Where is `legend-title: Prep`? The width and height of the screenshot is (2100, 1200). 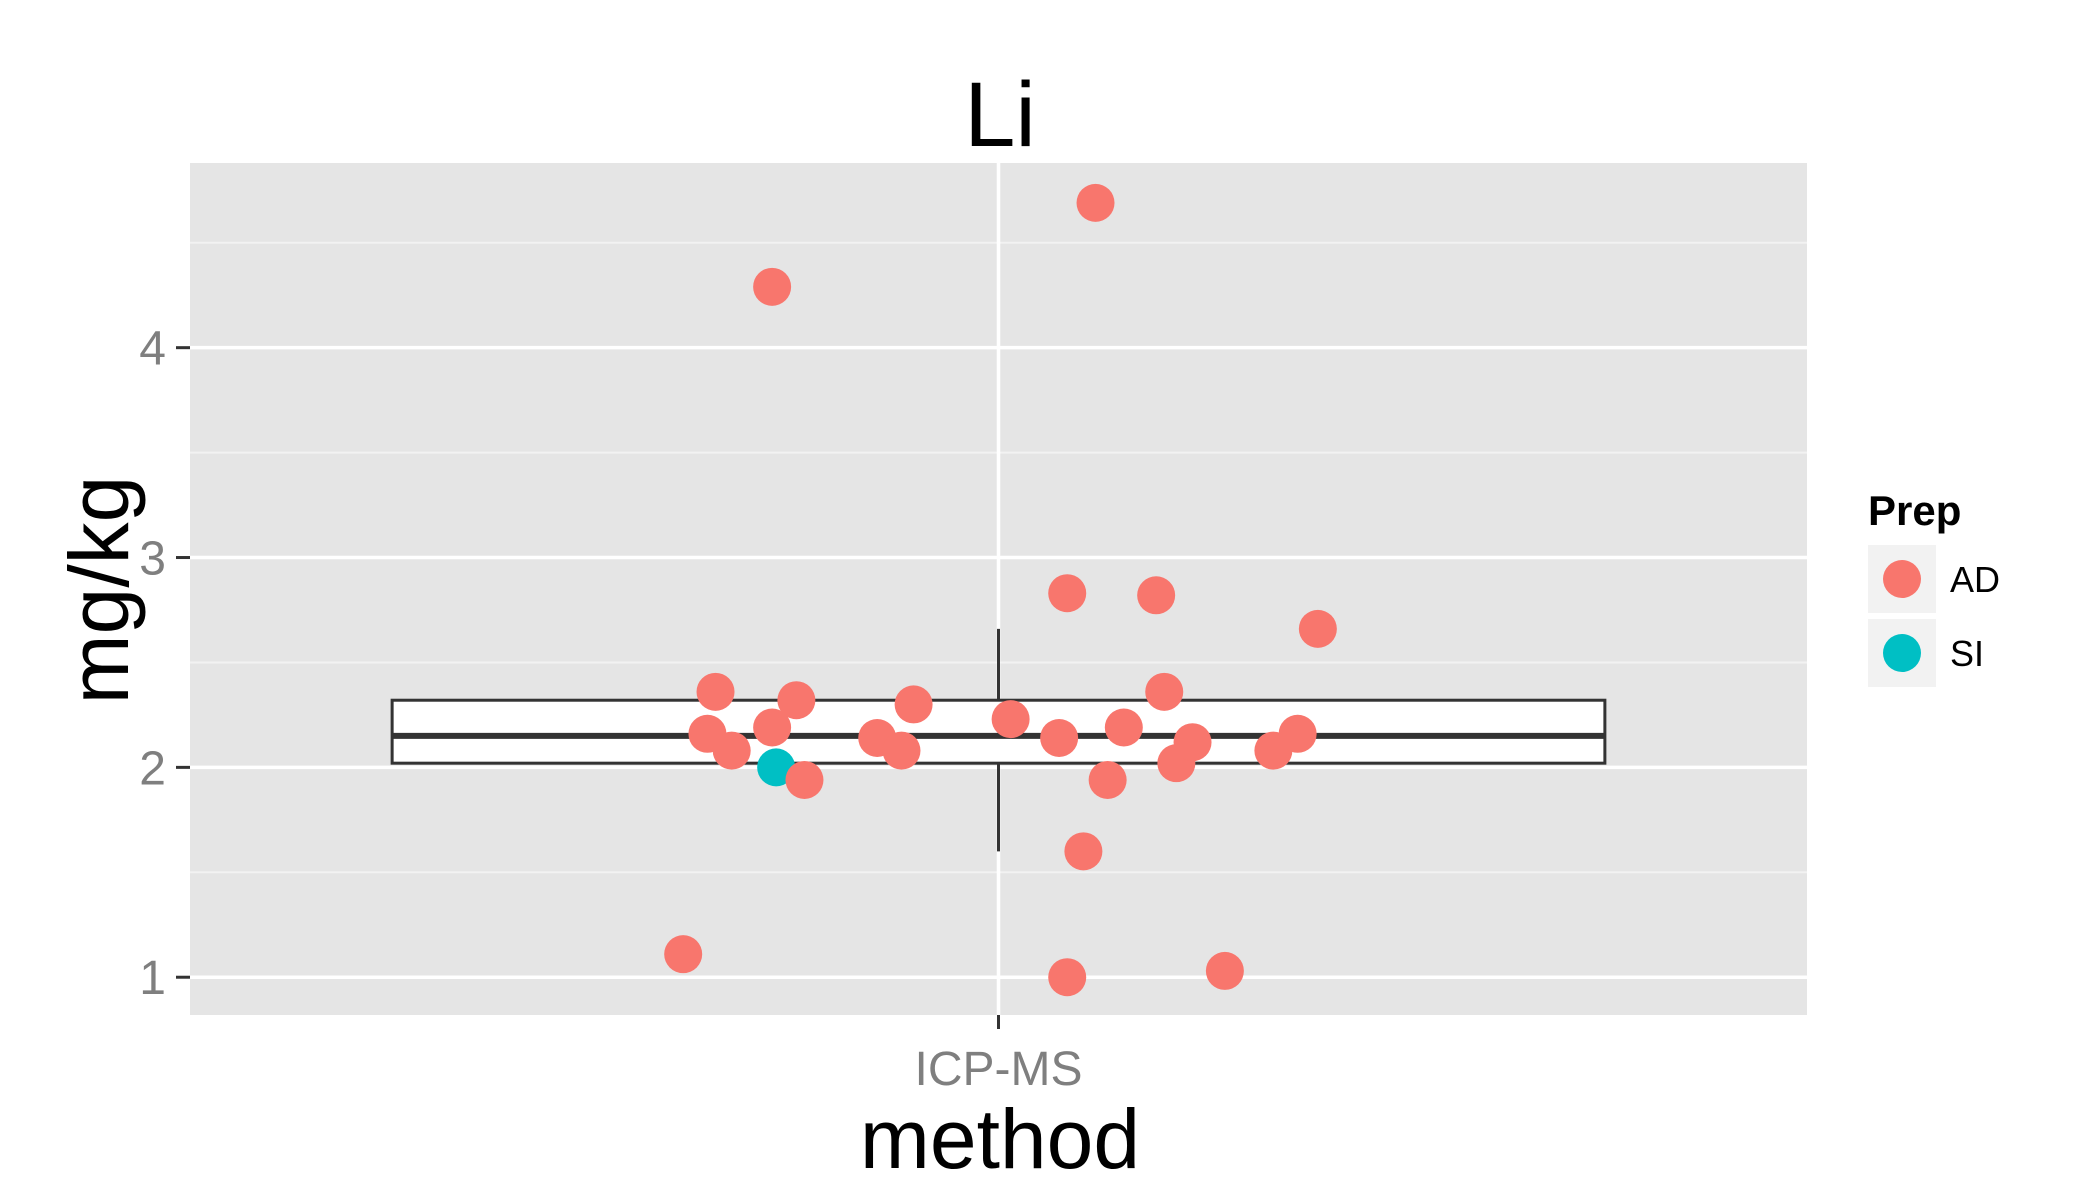 legend-title: Prep is located at coordinates (1914, 510).